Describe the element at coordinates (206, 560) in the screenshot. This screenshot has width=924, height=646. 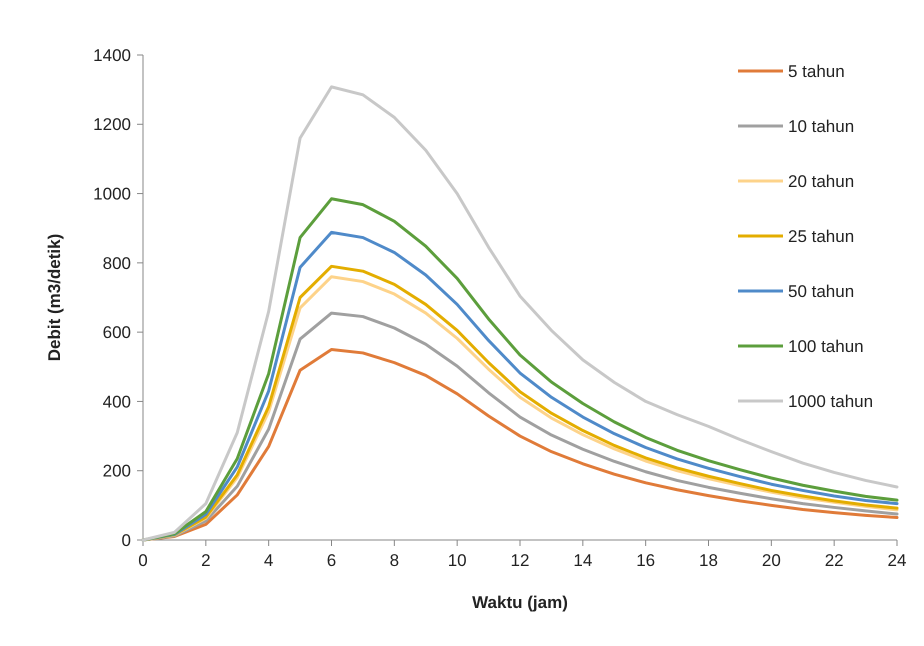
I see `x-tick-label: 2` at that location.